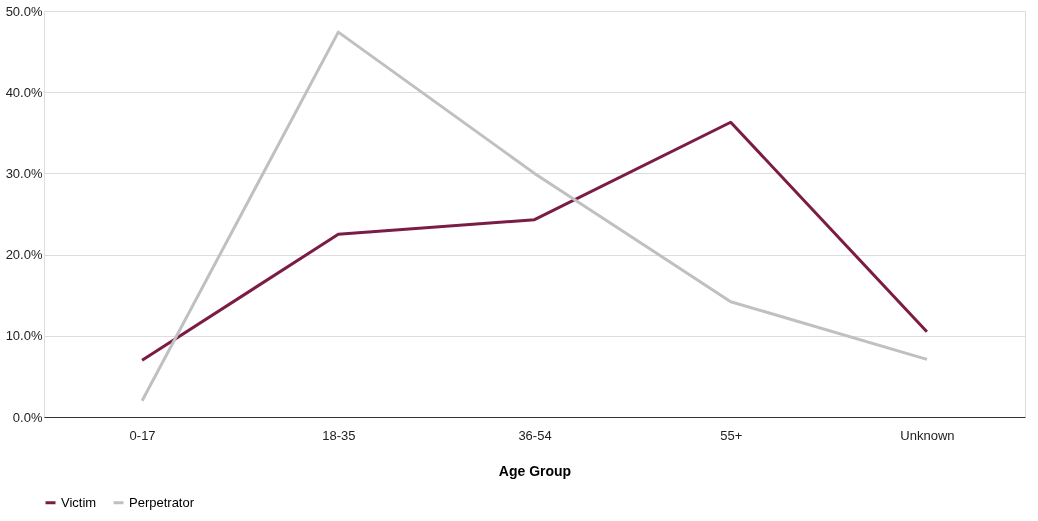 This screenshot has width=1038, height=521. What do you see at coordinates (27, 417) in the screenshot?
I see `y-tick-label: 0.0%` at bounding box center [27, 417].